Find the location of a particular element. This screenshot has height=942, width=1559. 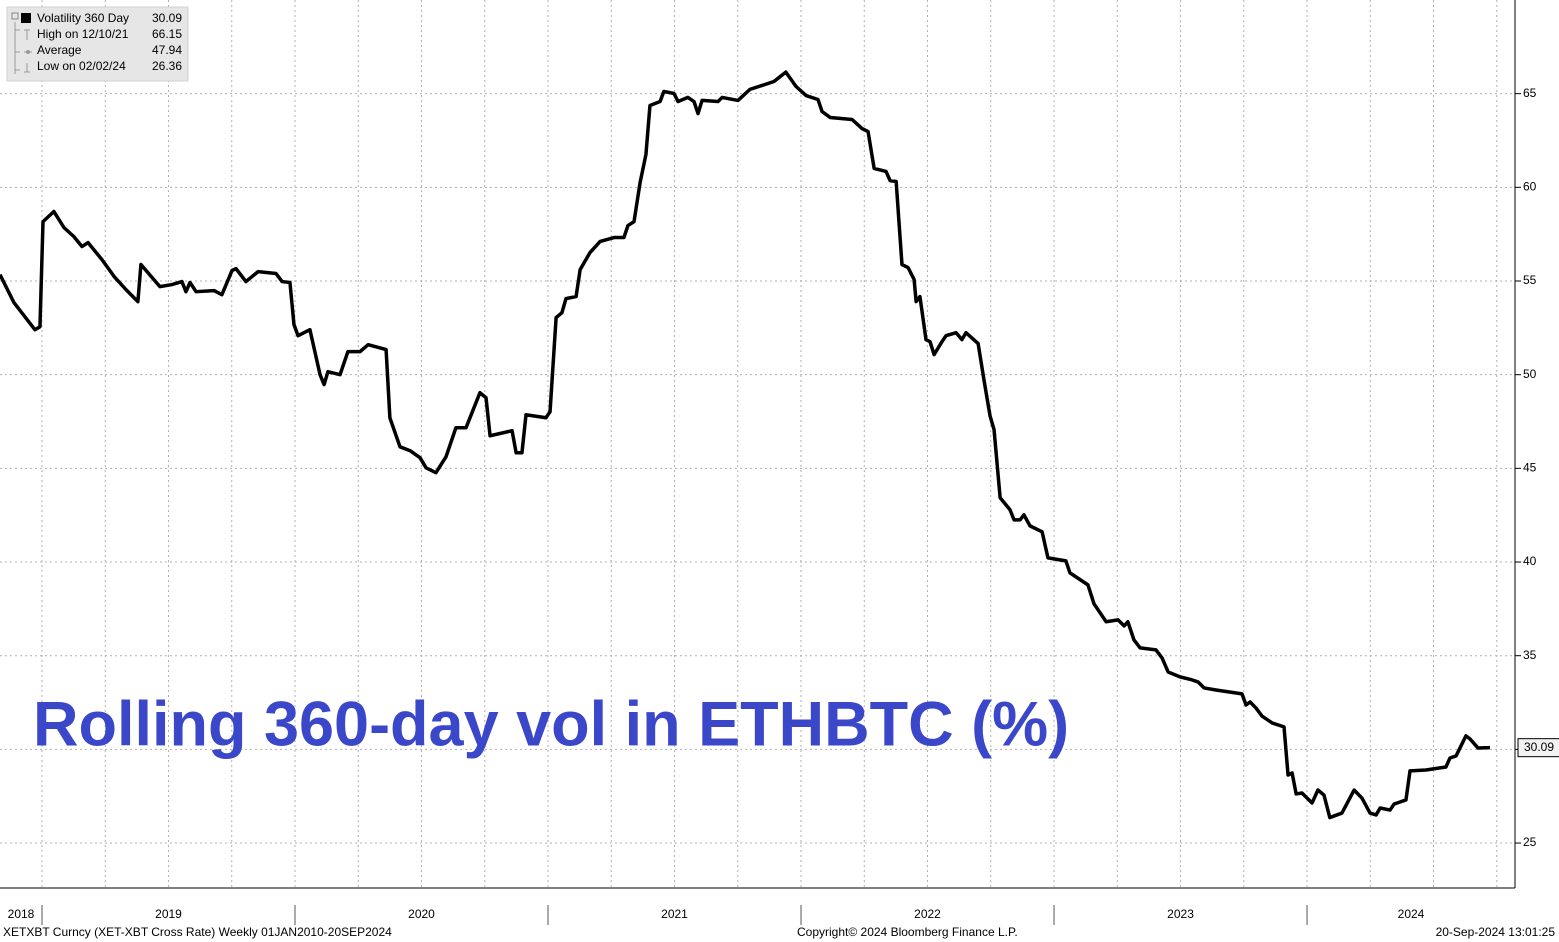

legend-label: Low on 02/02/24 is located at coordinates (81, 66).